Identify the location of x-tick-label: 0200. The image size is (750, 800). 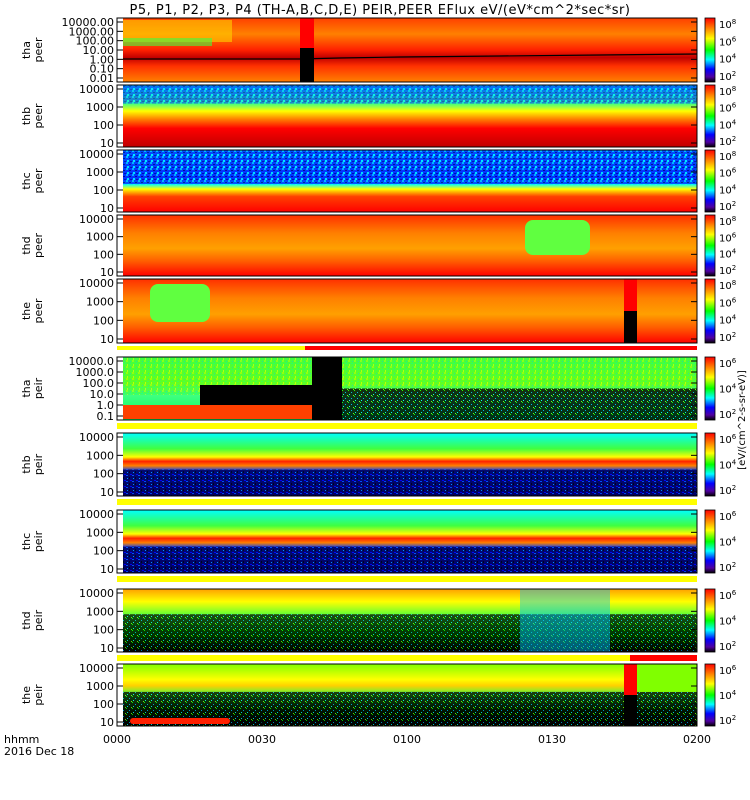
(697, 739).